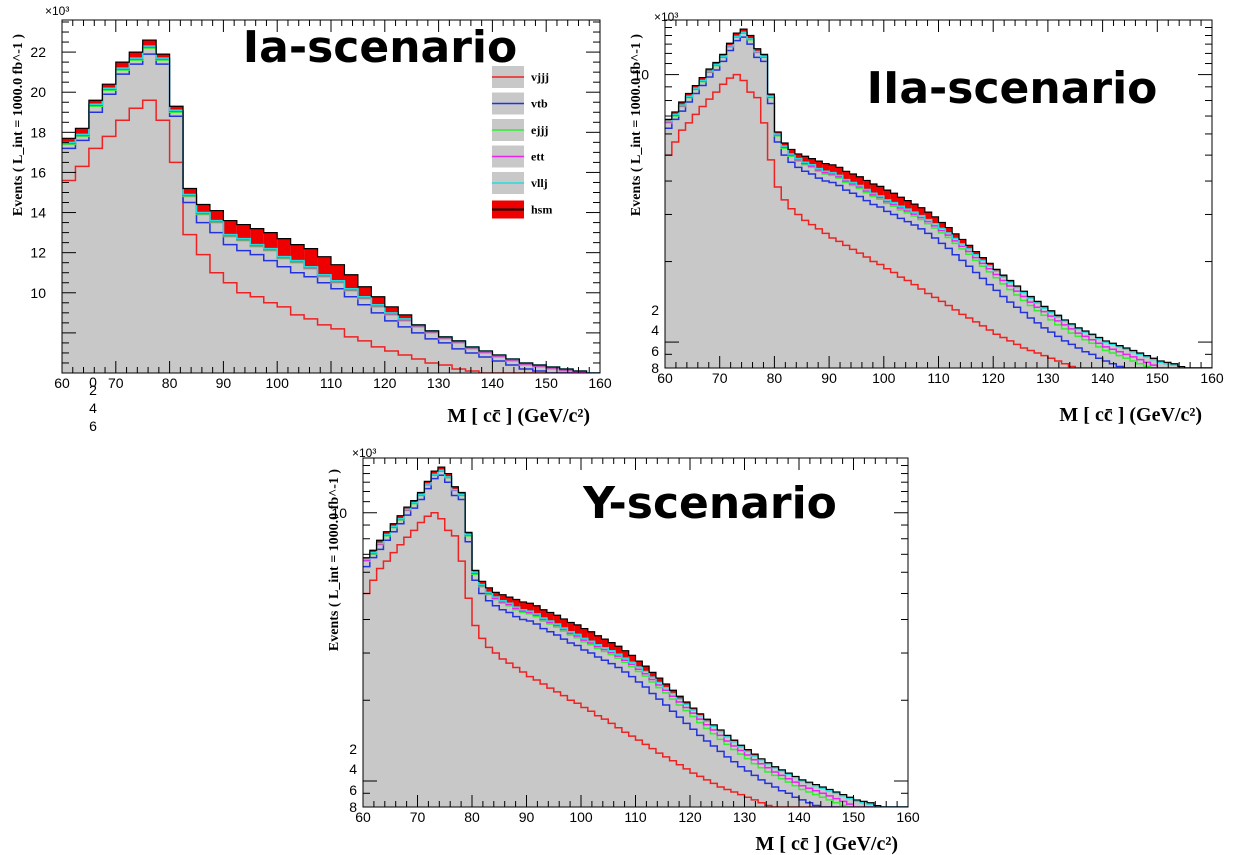  I want to click on y-tick-label-extra: 4, so click(93, 408).